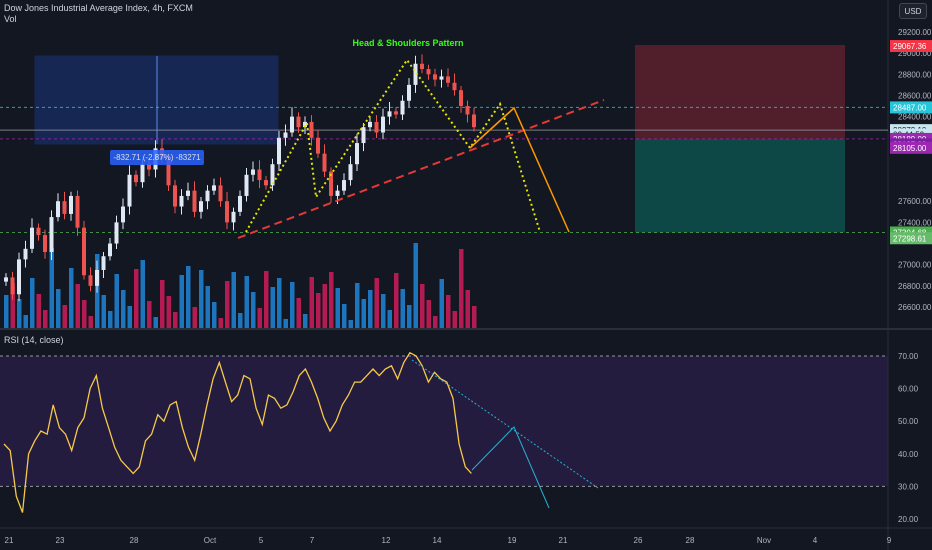 The image size is (932, 550). What do you see at coordinates (134, 540) in the screenshot?
I see `time-tick-label: 28` at bounding box center [134, 540].